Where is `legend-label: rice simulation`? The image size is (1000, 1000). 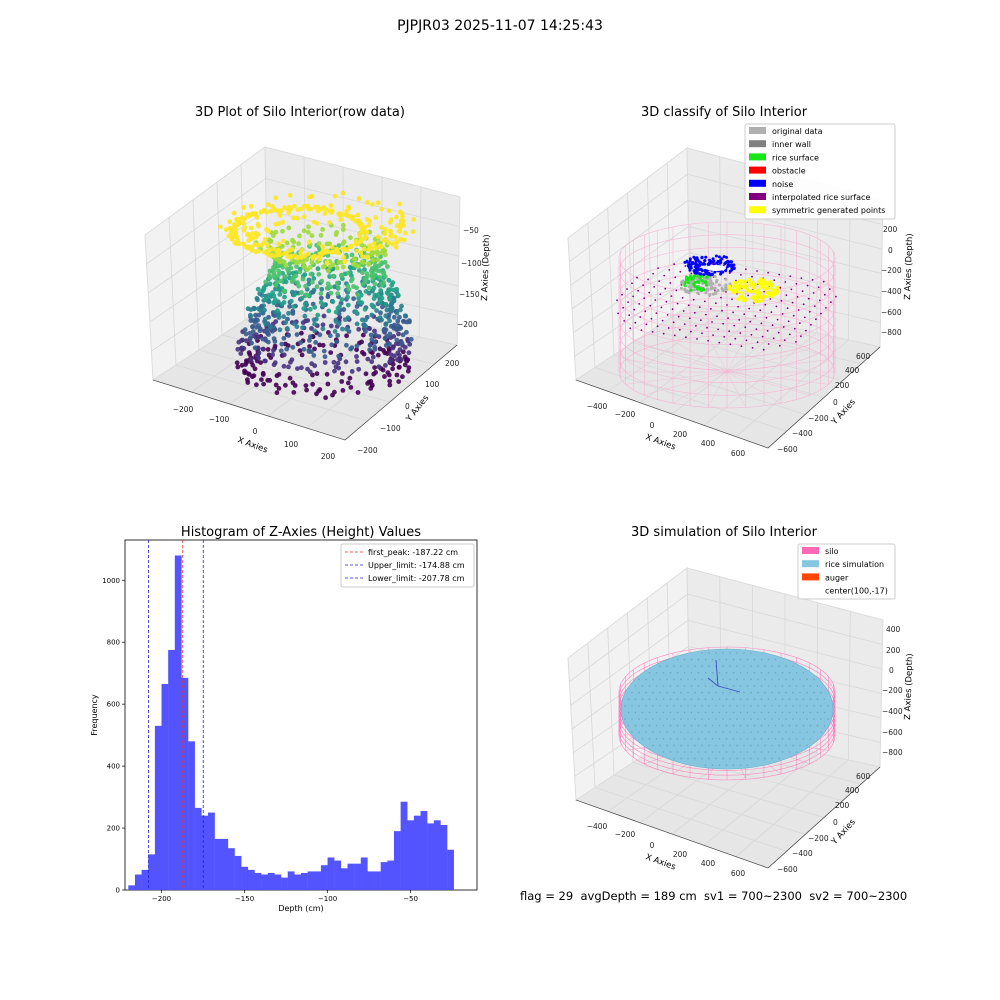
legend-label: rice simulation is located at coordinates (854, 564).